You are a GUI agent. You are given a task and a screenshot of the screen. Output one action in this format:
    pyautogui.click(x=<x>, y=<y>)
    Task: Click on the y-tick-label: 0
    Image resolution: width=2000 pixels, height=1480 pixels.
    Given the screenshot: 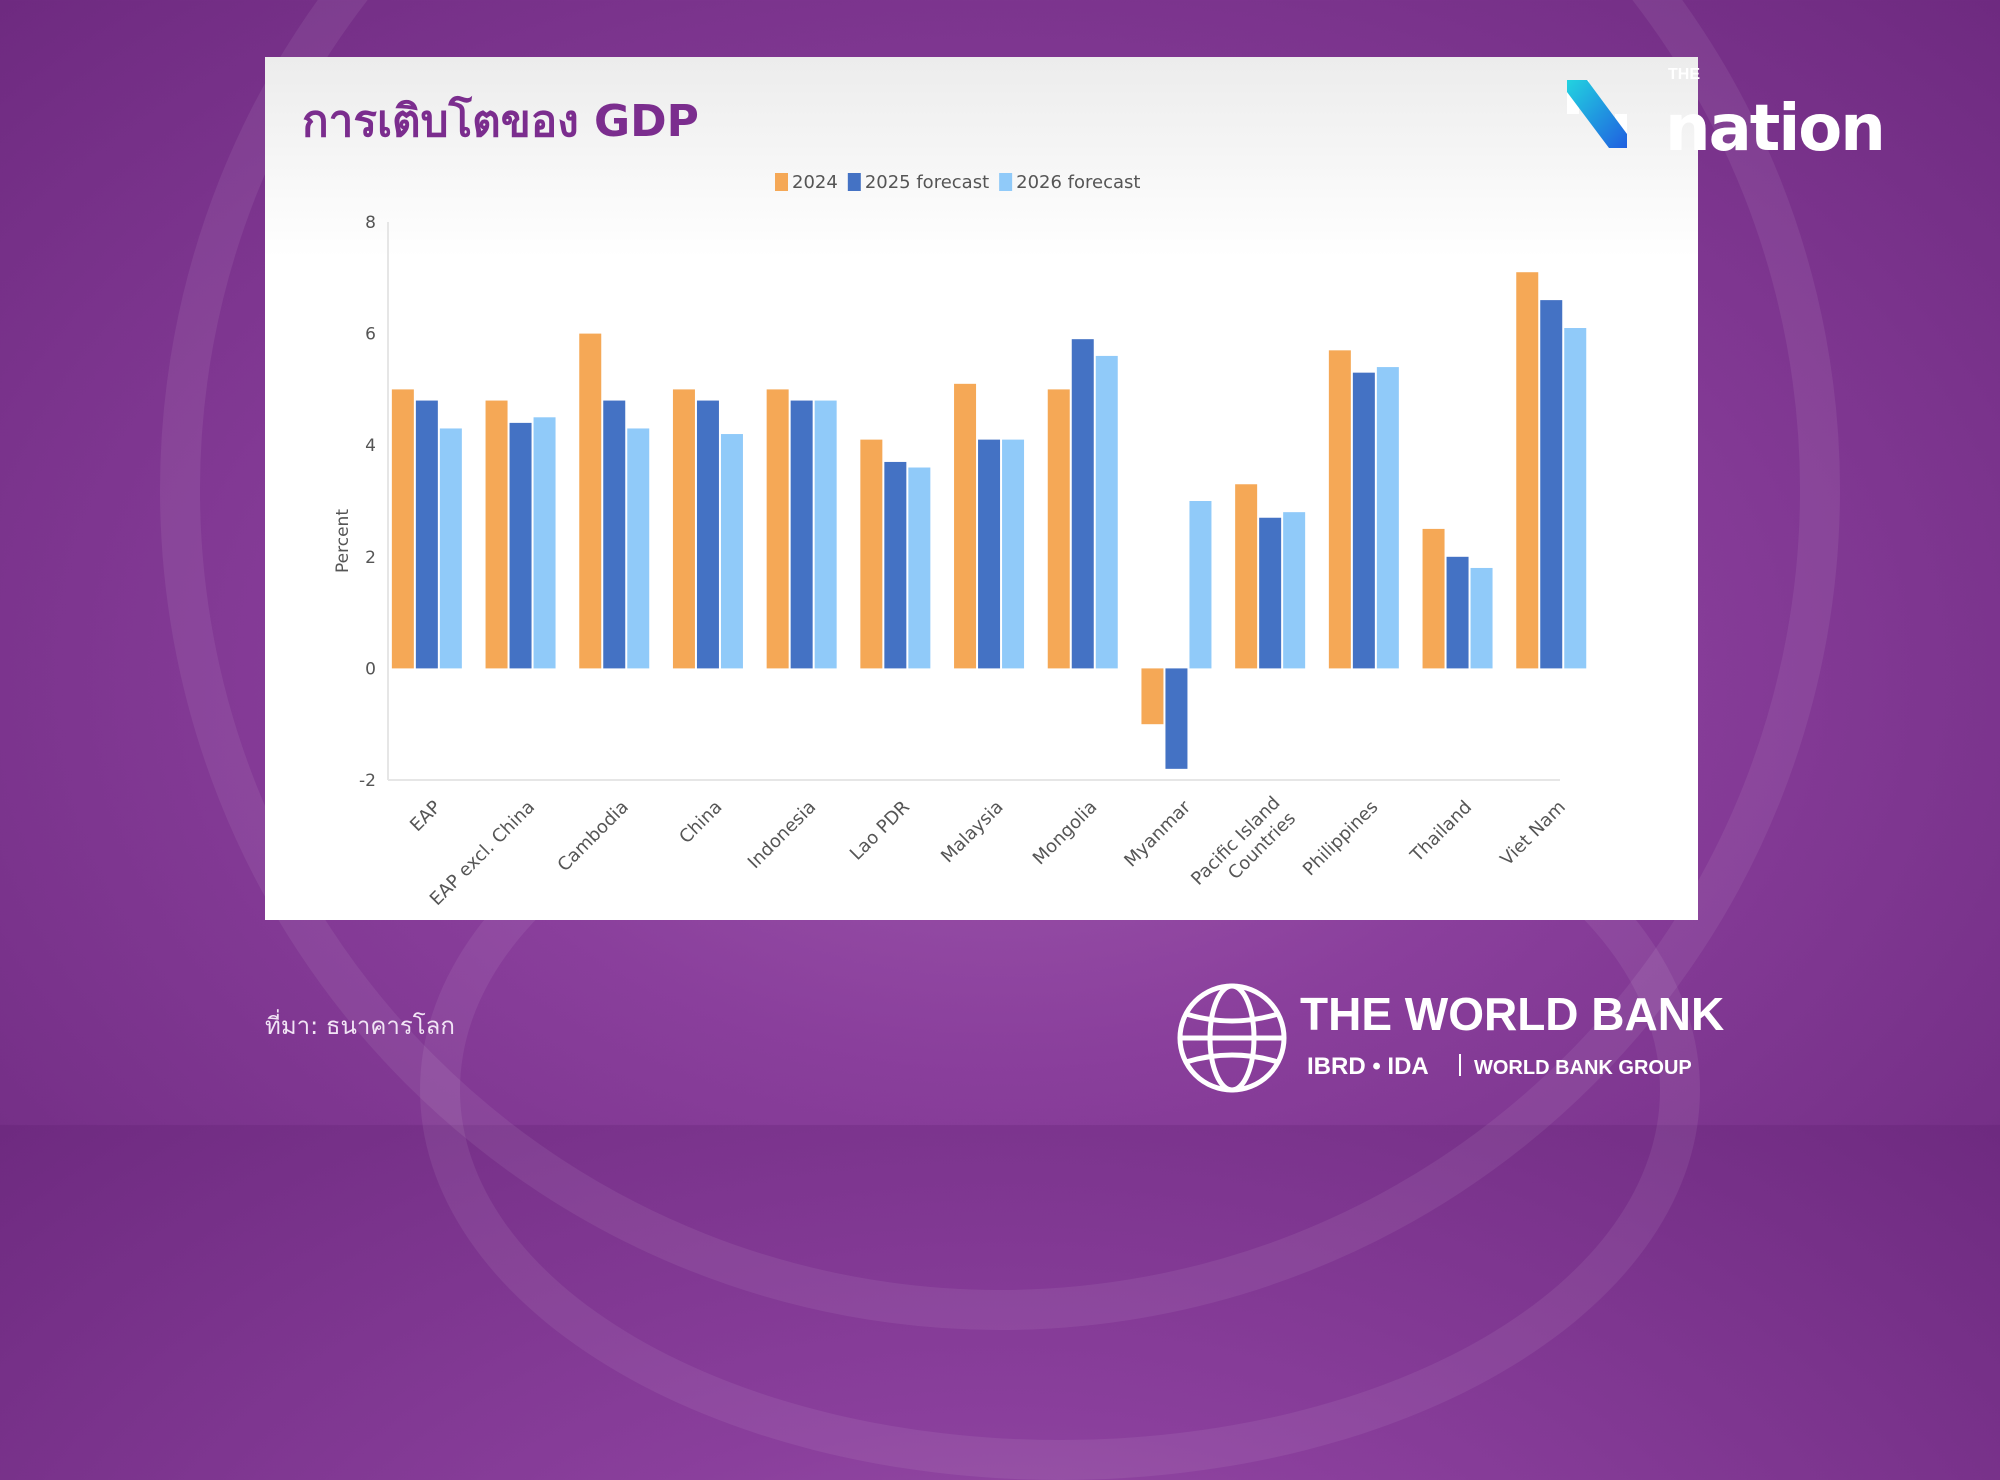 What is the action you would take?
    pyautogui.click(x=370, y=669)
    